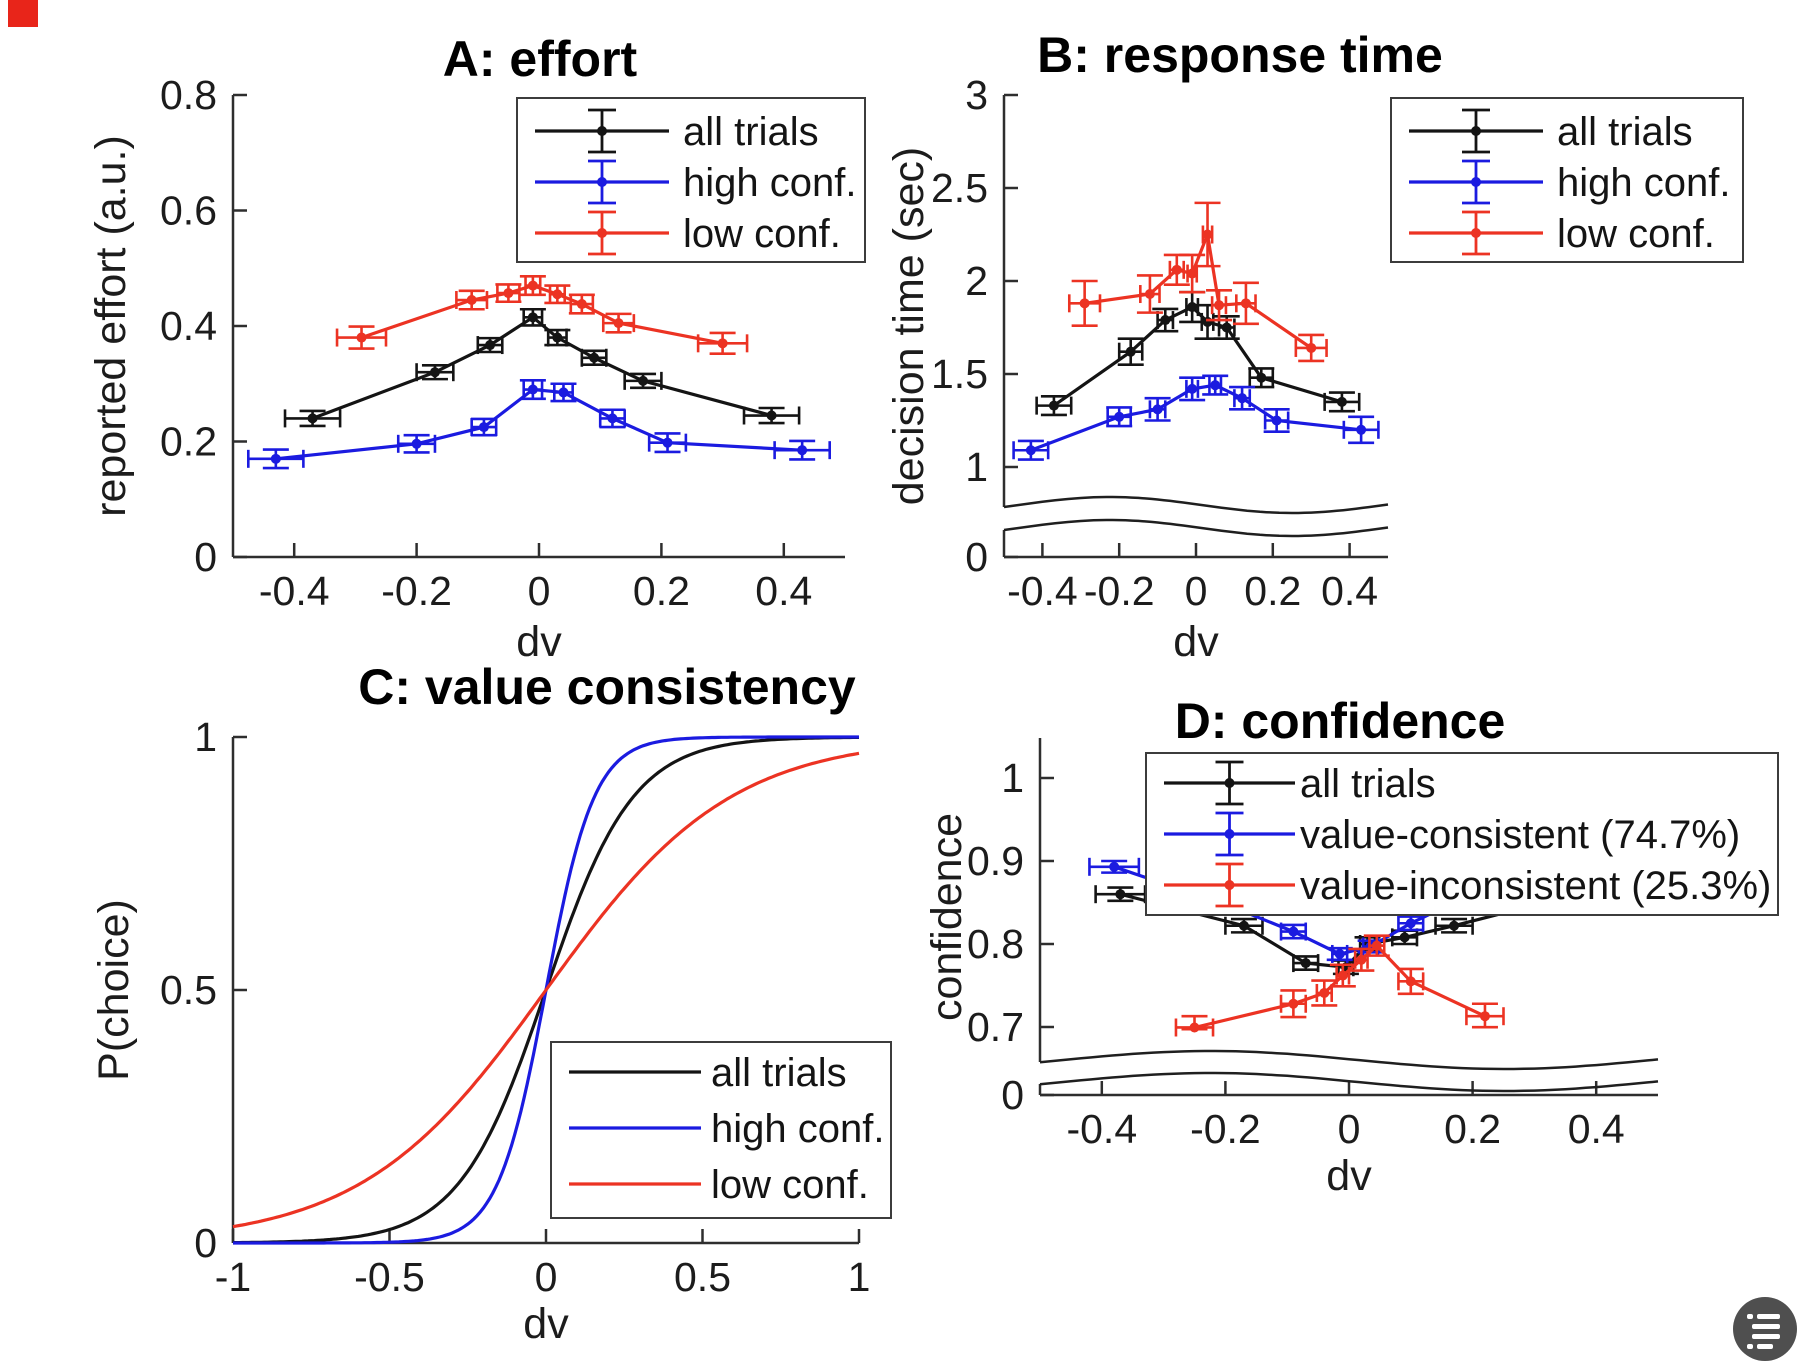 The image size is (1798, 1366). I want to click on x-tick-label: -0.4, so click(1042, 591).